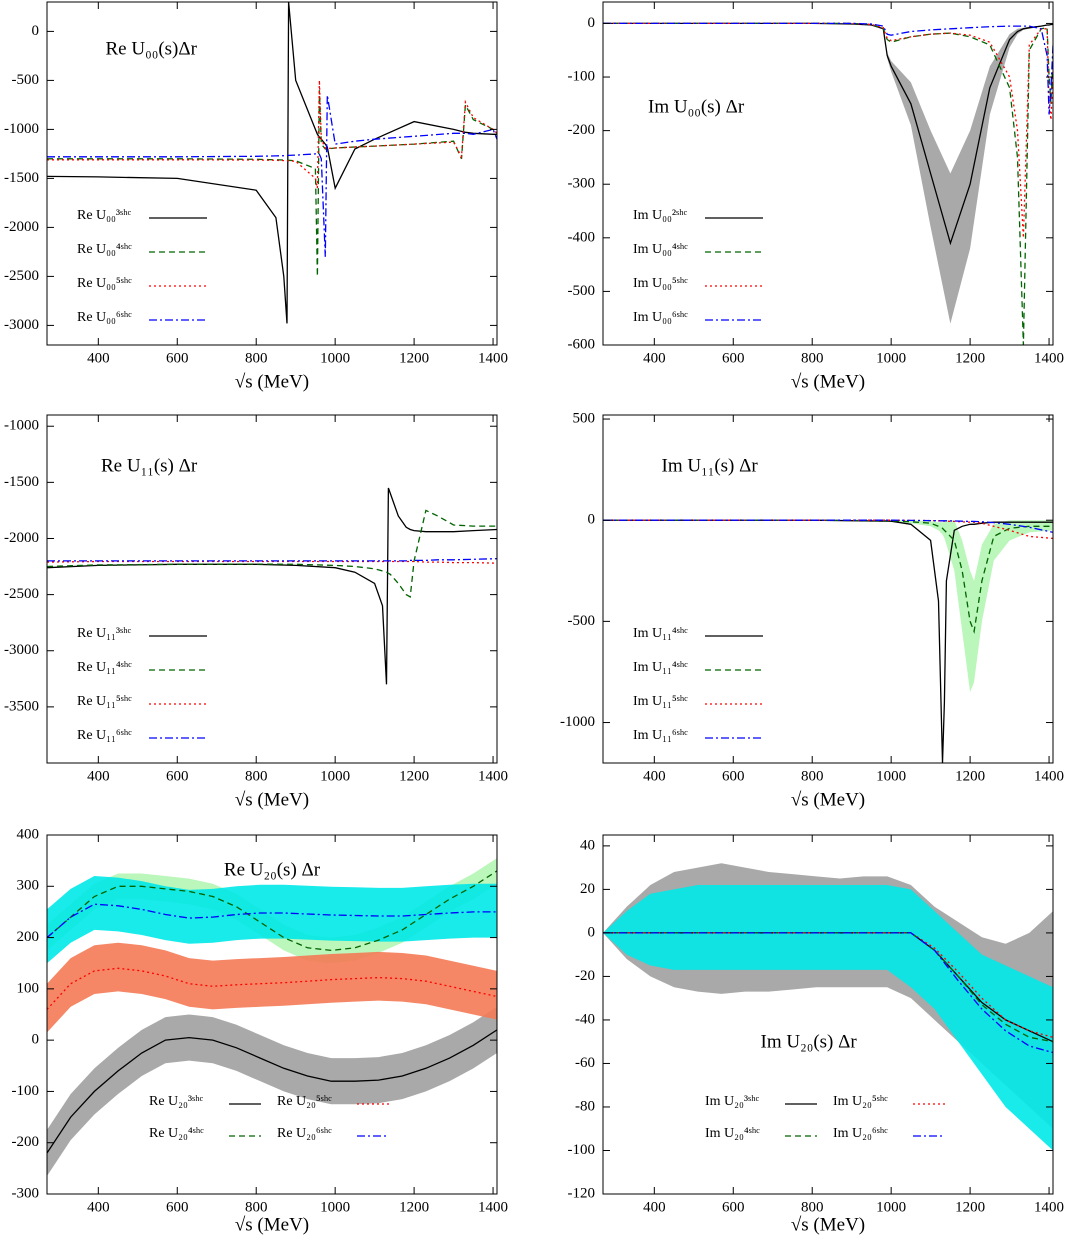 Image resolution: width=1075 pixels, height=1237 pixels. Describe the element at coordinates (582, 1193) in the screenshot. I see `y-tick-label: -120` at that location.